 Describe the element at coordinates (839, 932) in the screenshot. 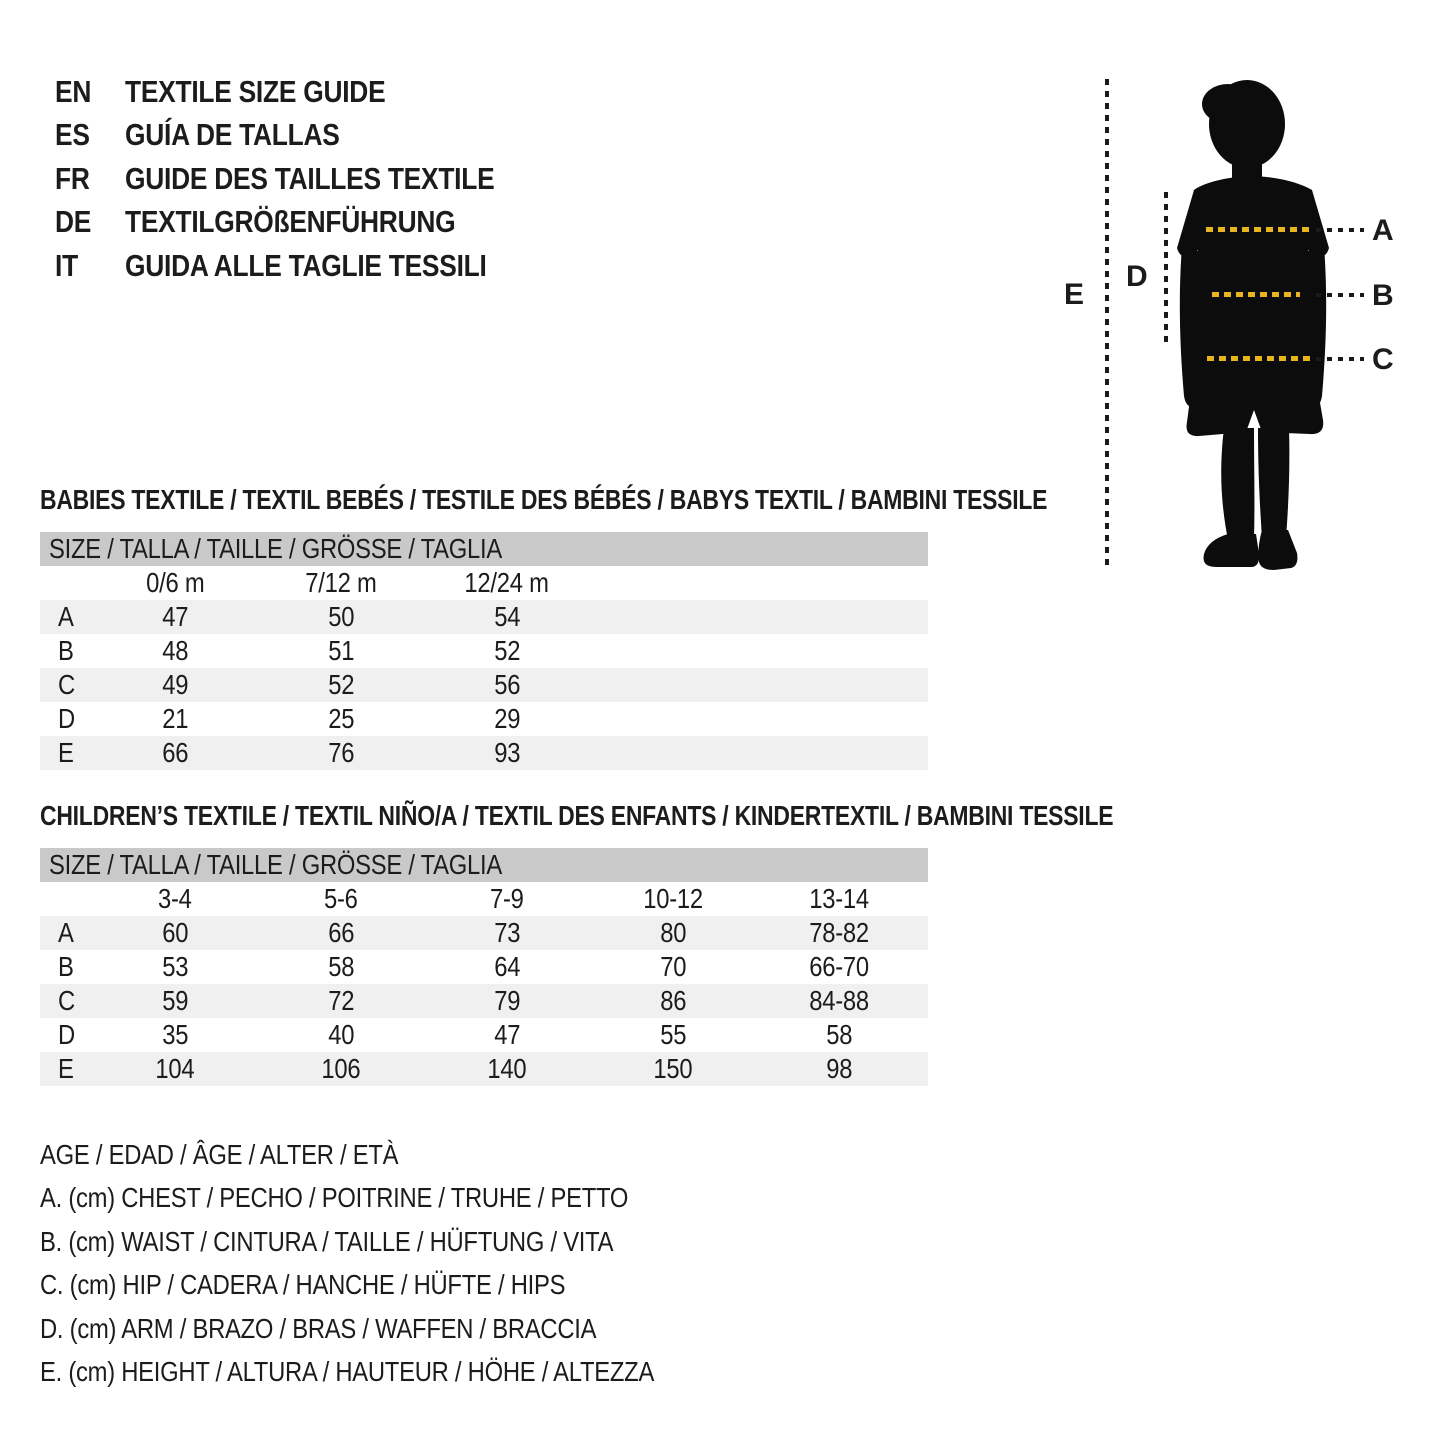

I see `cell-value: 78-82` at that location.